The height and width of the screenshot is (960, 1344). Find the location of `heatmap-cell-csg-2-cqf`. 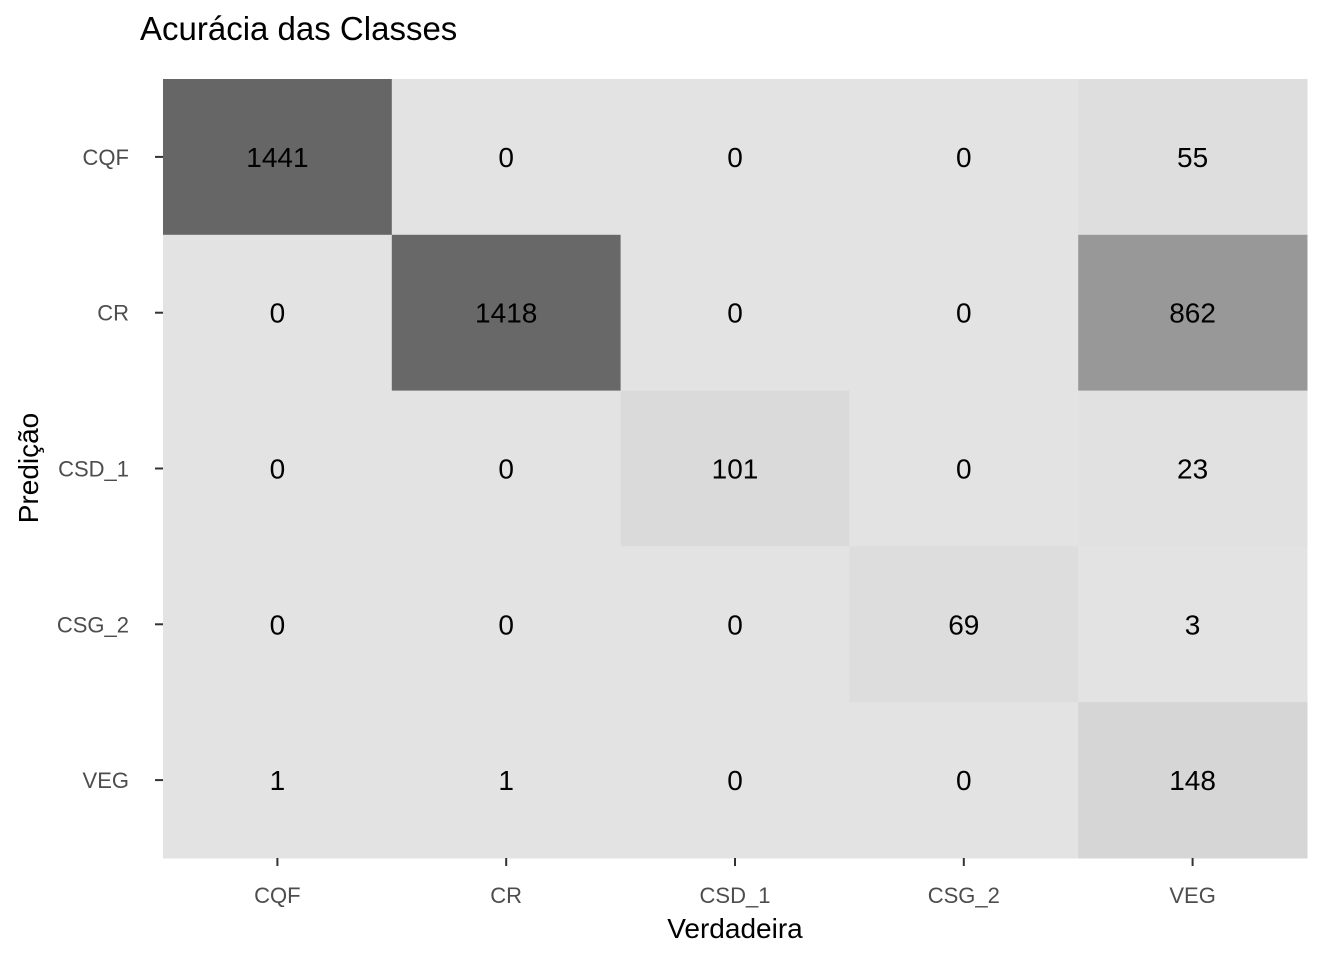

heatmap-cell-csg-2-cqf is located at coordinates (278, 624).